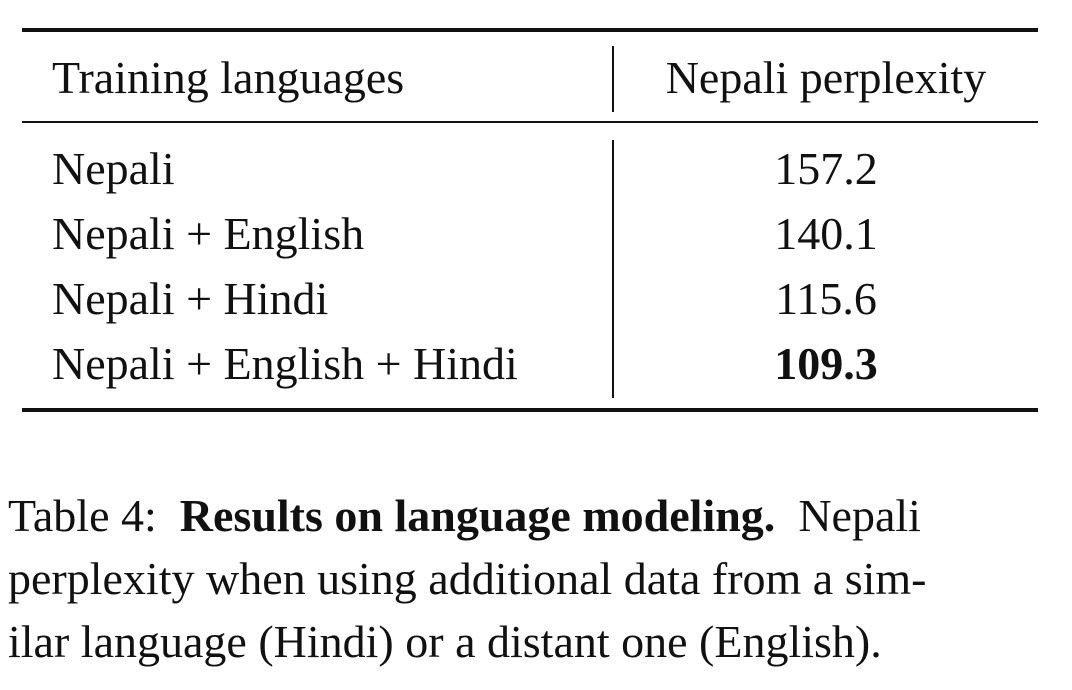  Describe the element at coordinates (113, 168) in the screenshot. I see `table-row-languages: Nepali` at that location.